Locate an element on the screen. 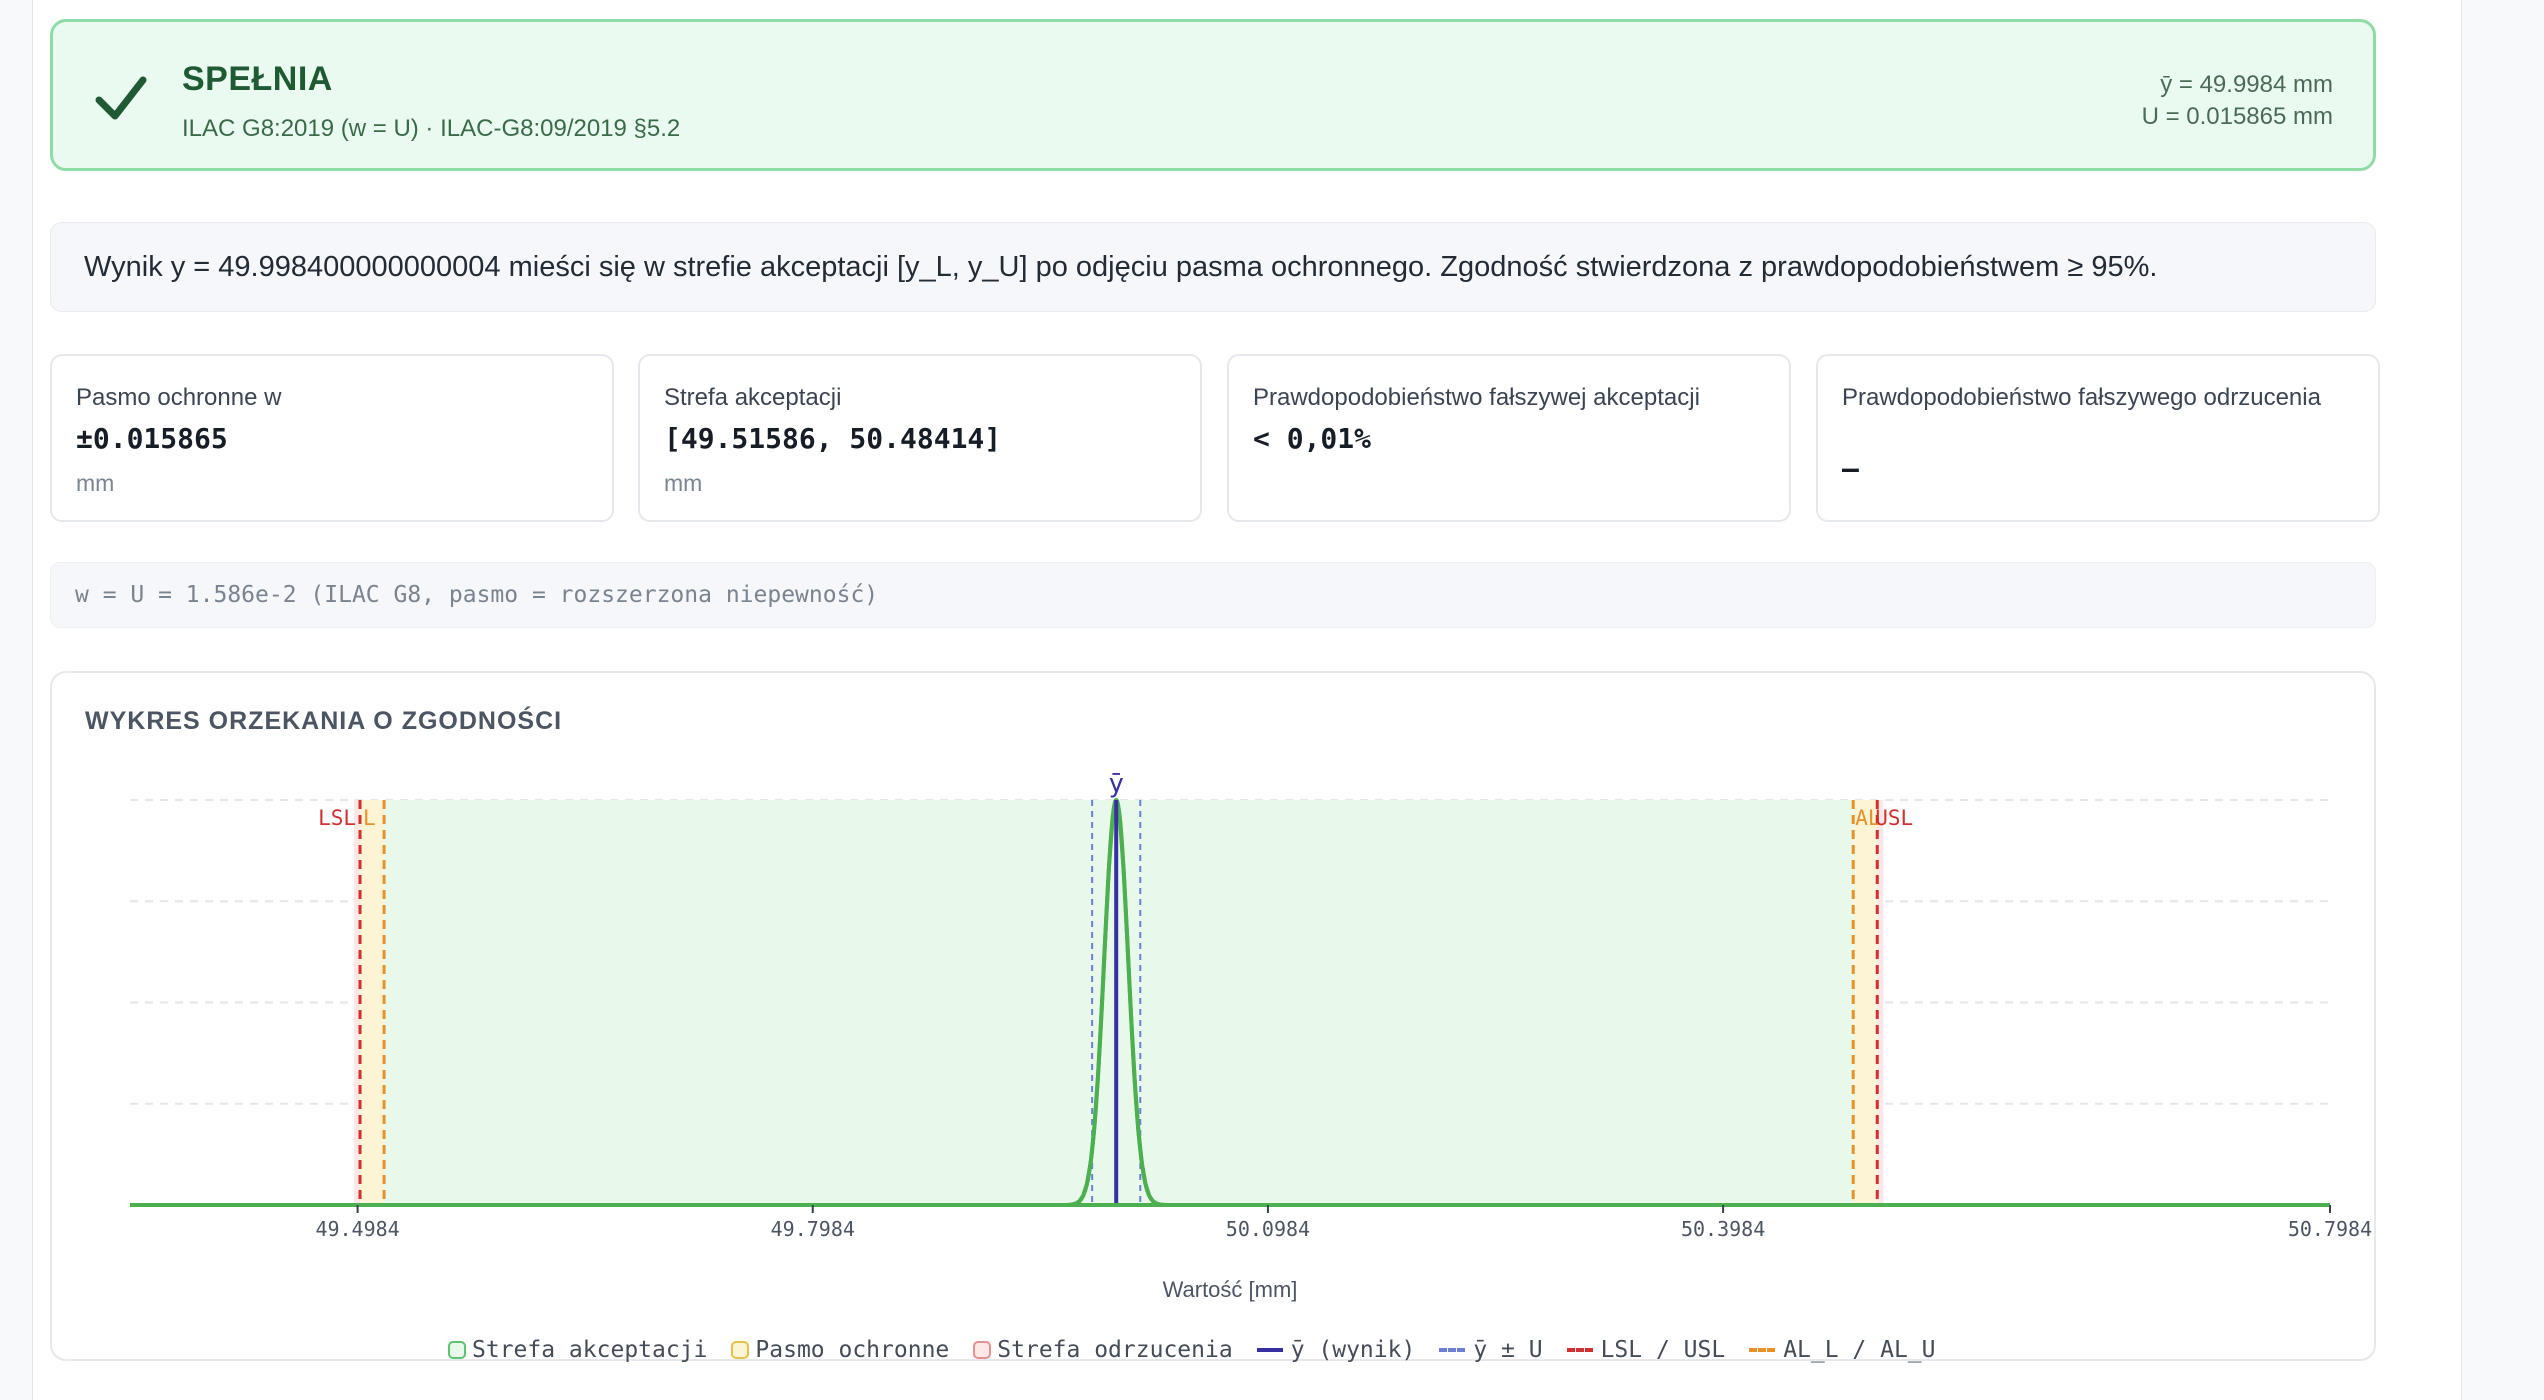 This screenshot has width=2544, height=1400. rejection-zone-left is located at coordinates (357, 1002).